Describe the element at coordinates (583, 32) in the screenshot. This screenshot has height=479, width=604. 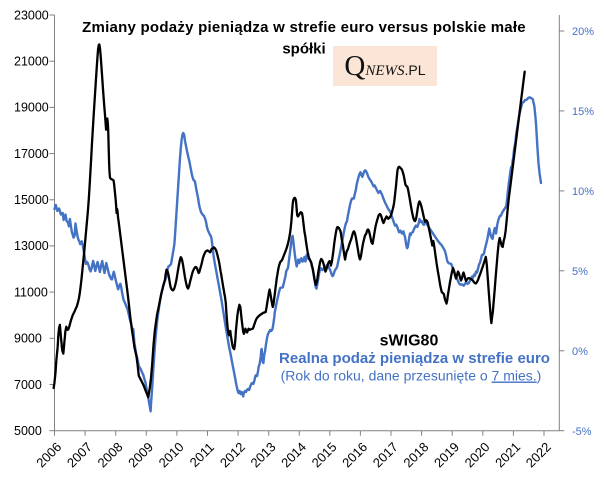
I see `svg-text: 20%` at that location.